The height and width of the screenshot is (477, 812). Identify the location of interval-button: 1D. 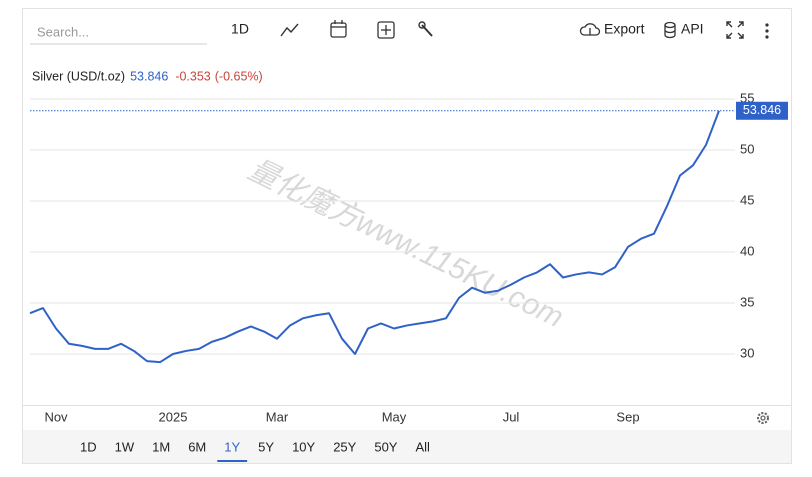
(240, 29).